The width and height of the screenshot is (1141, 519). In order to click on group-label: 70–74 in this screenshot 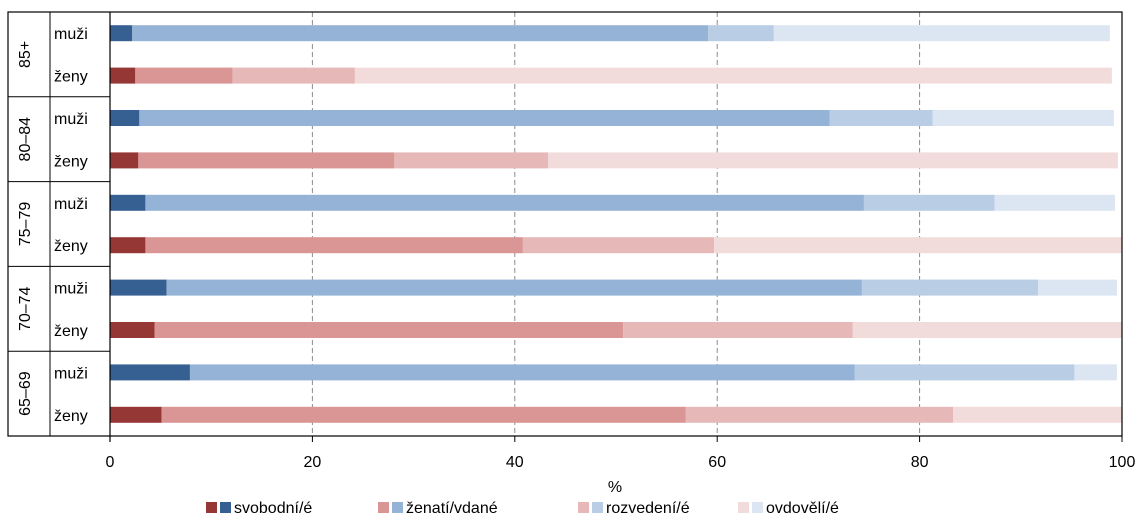, I will do `click(25, 308)`.